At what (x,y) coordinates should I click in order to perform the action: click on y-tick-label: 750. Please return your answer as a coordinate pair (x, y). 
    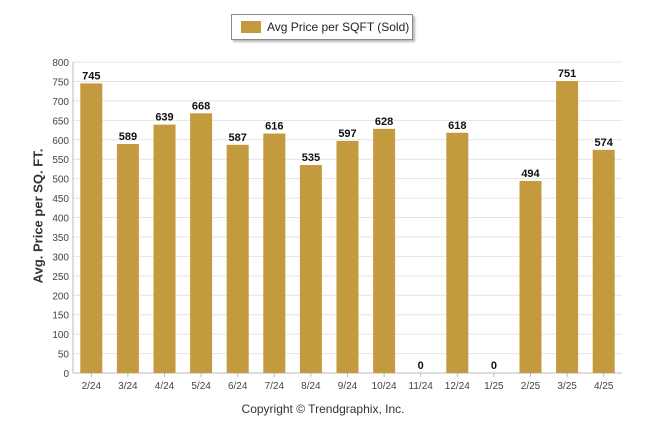
    Looking at the image, I should click on (60, 82).